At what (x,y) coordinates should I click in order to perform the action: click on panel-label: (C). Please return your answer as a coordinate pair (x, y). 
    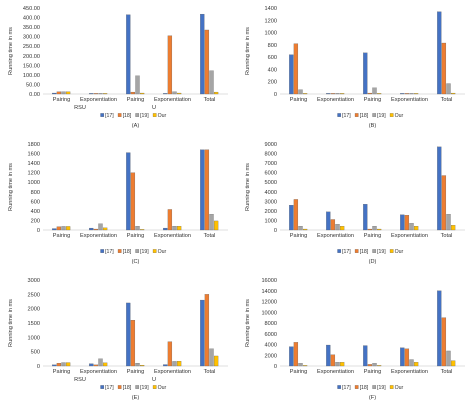
    Looking at the image, I should click on (136, 262).